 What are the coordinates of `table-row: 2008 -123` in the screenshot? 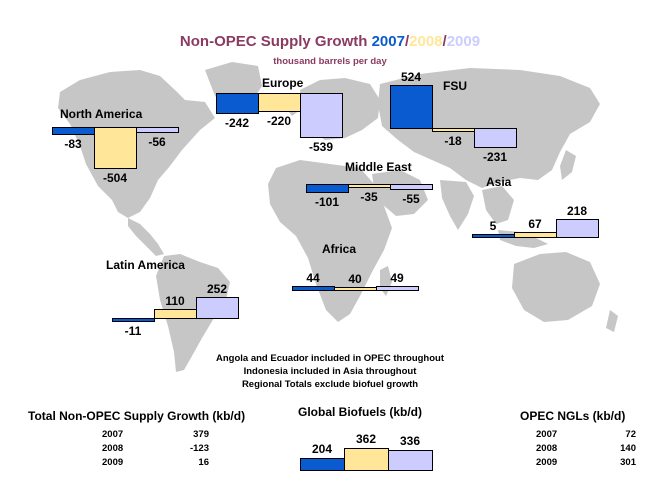 It's located at (163, 450).